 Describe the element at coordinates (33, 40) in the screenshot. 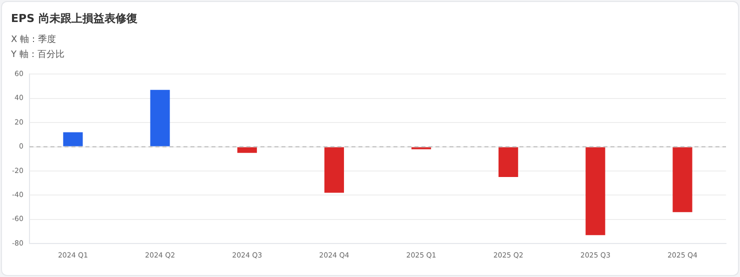

I see `x-axis-title: X 軸：季度` at that location.